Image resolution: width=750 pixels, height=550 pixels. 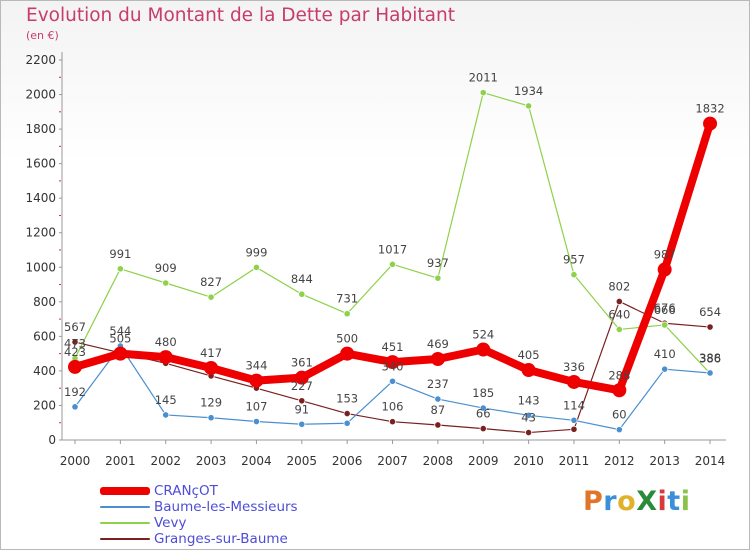 I want to click on y-tick-label: 2200, so click(x=40, y=60).